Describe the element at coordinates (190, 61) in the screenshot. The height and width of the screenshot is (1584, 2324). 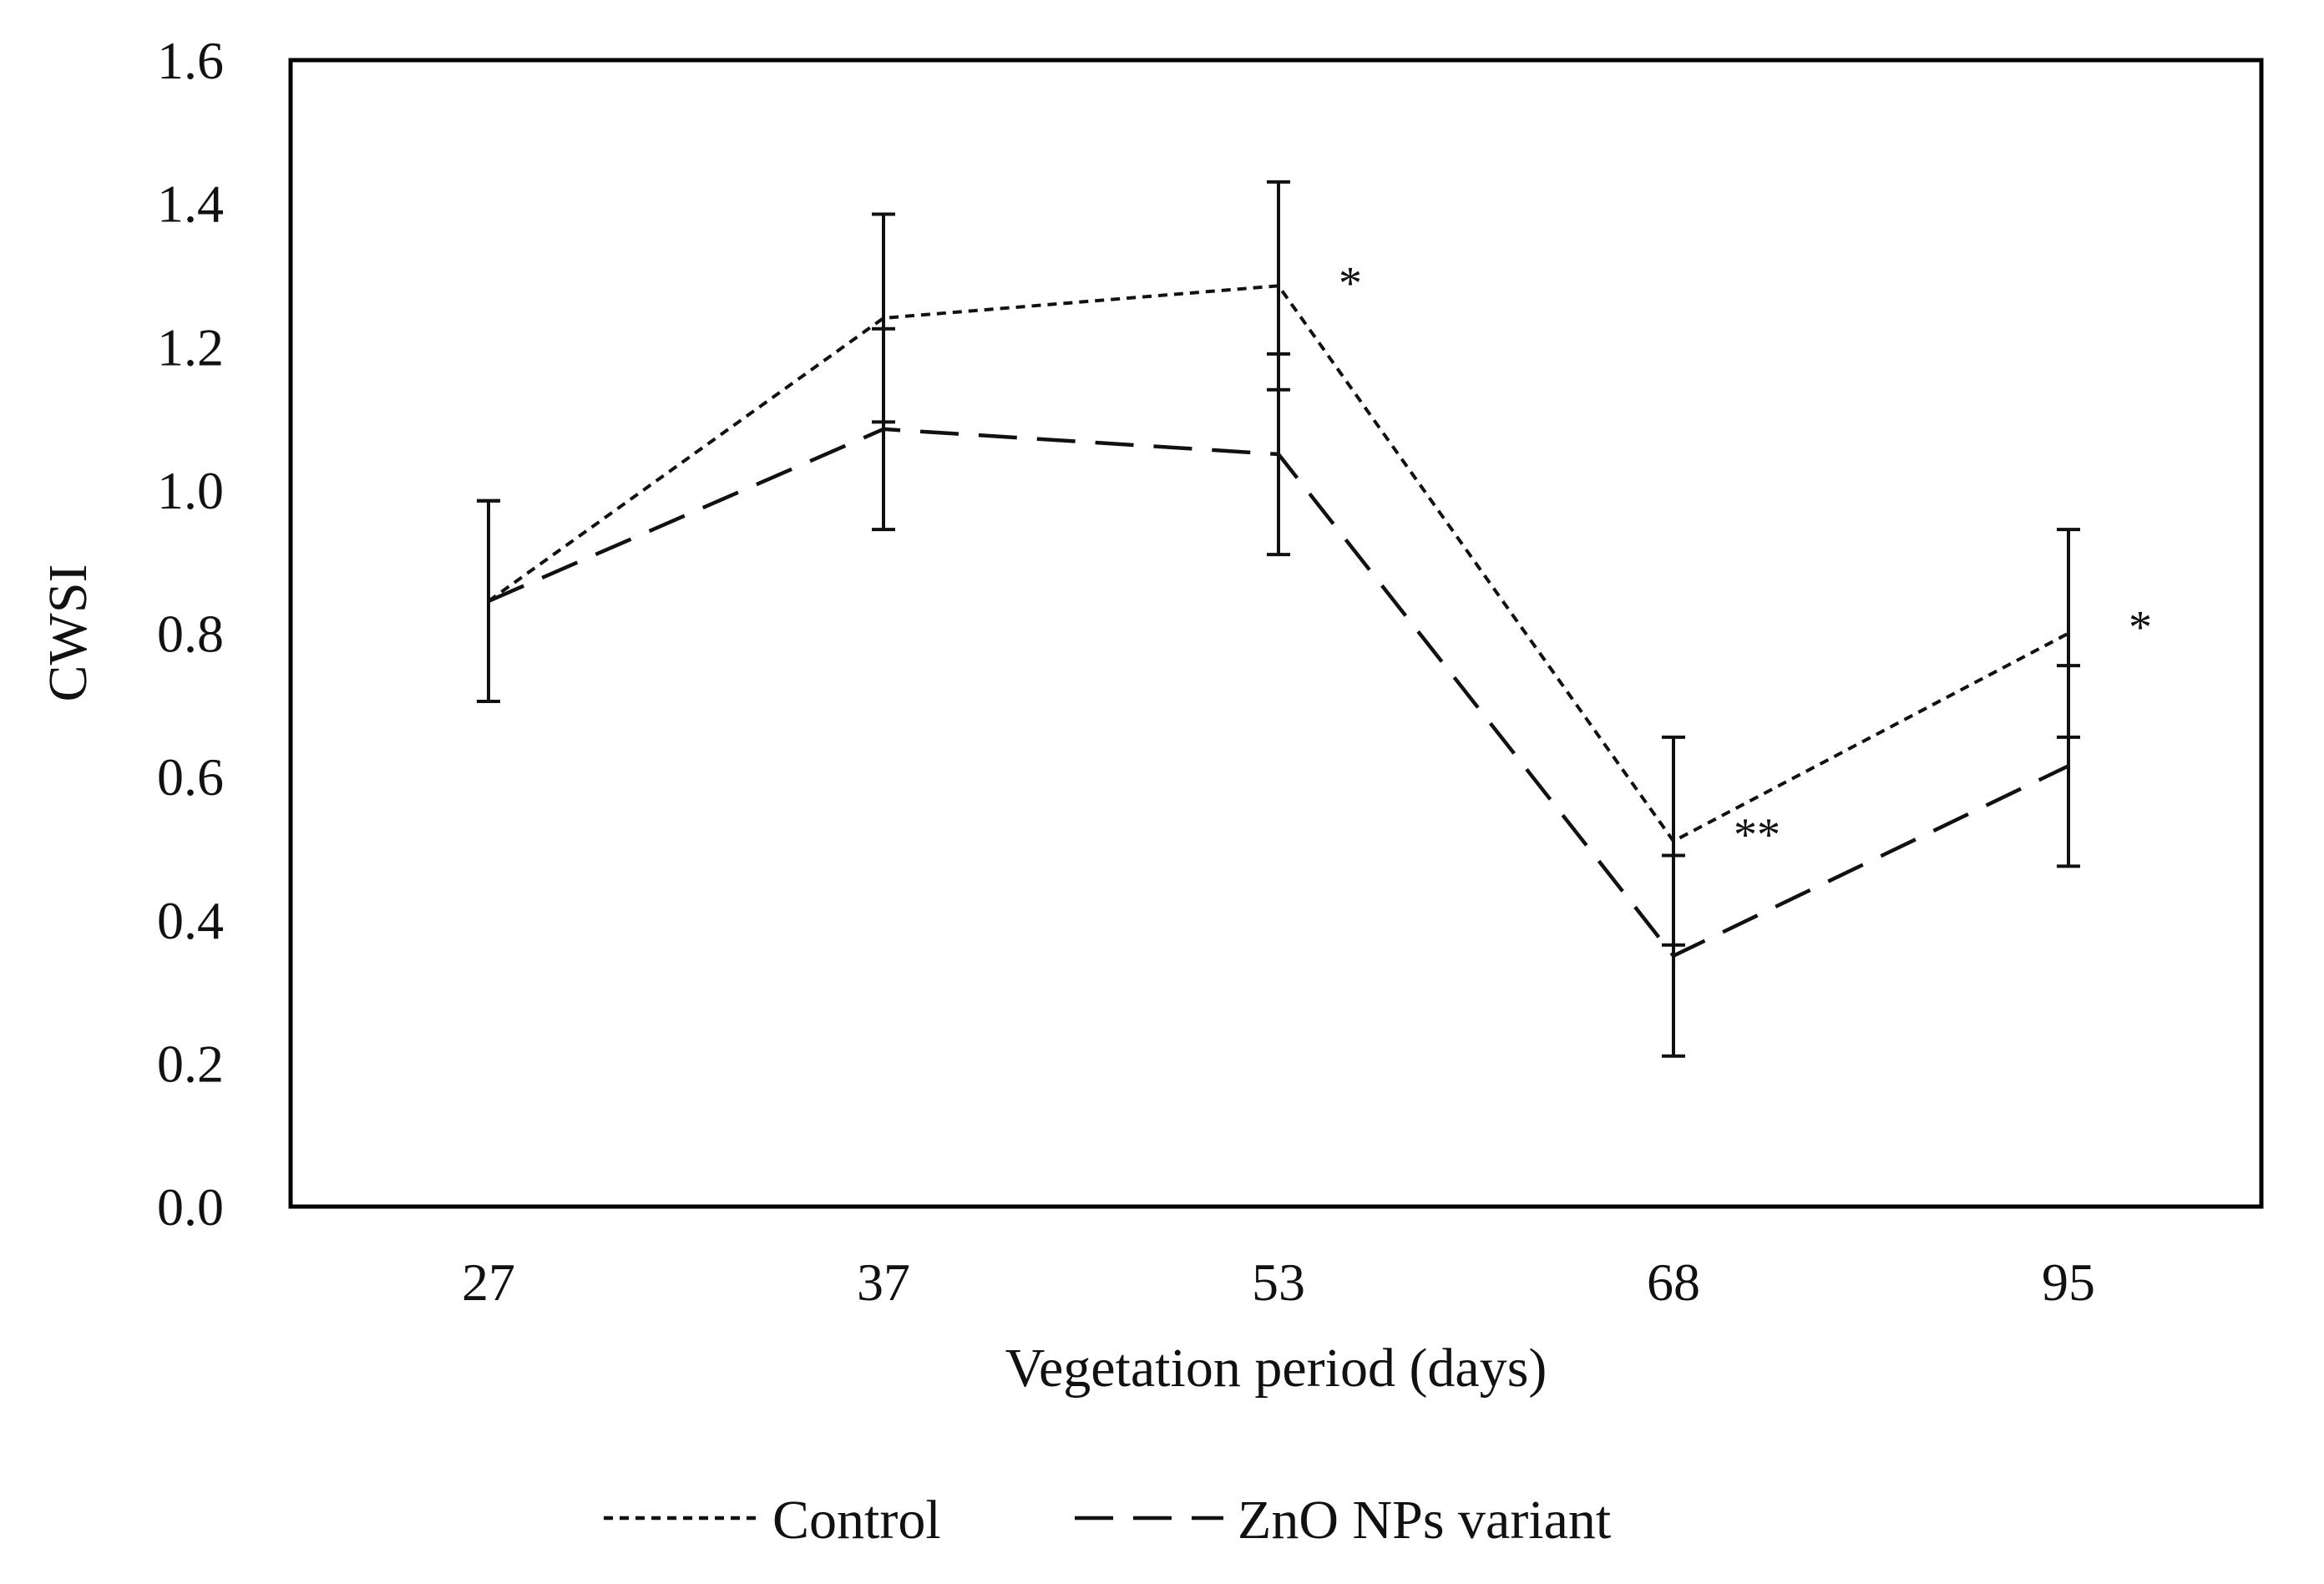
I see `y-tick-label: 1.6` at that location.